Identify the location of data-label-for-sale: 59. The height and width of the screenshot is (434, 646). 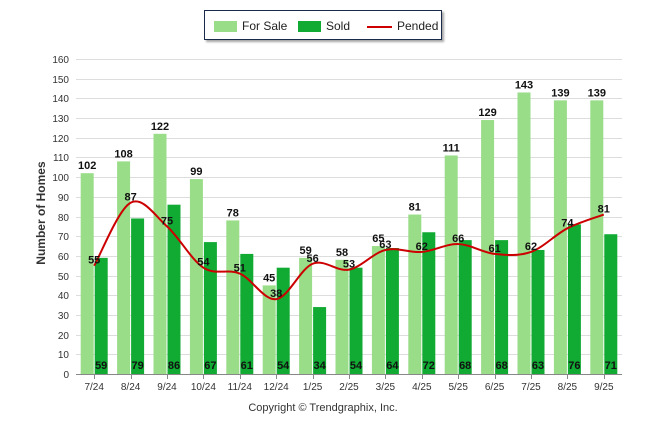
(305, 251).